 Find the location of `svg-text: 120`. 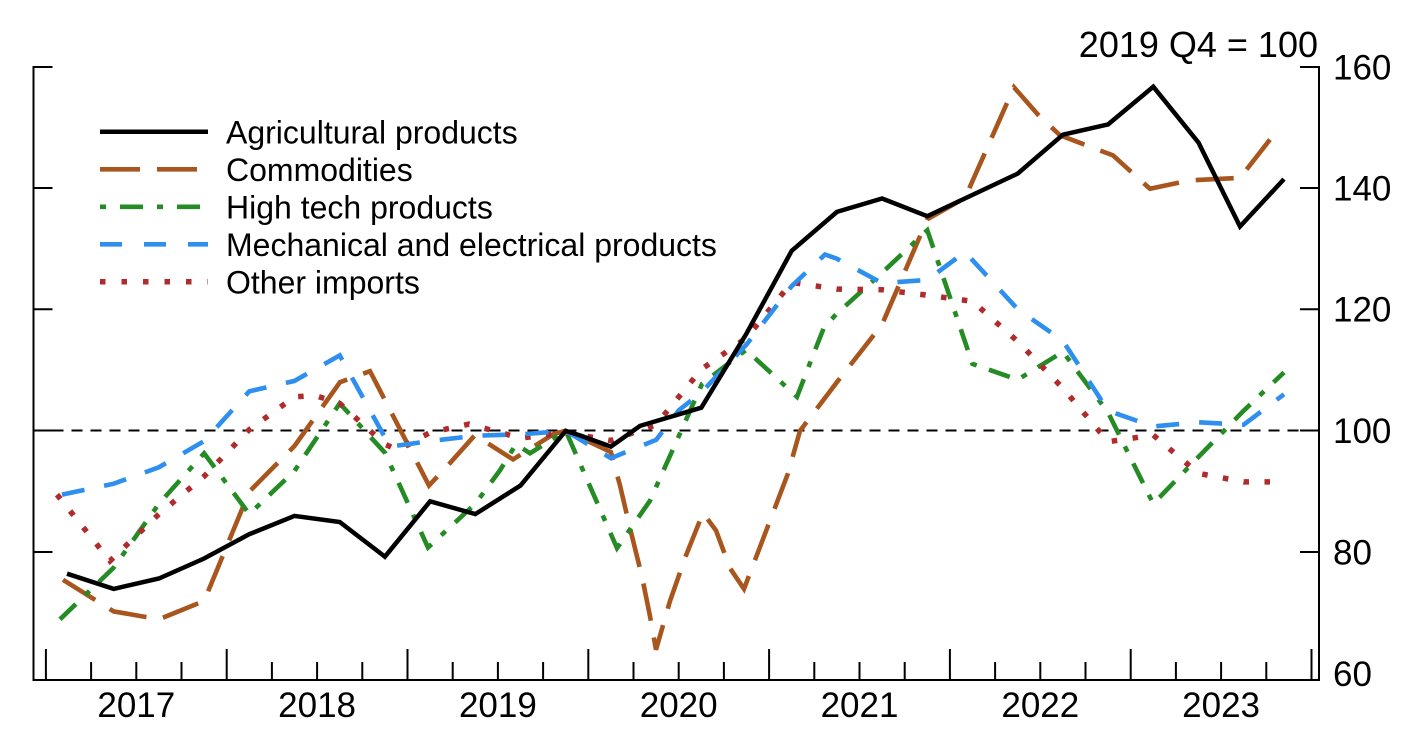

svg-text: 120 is located at coordinates (1362, 310).